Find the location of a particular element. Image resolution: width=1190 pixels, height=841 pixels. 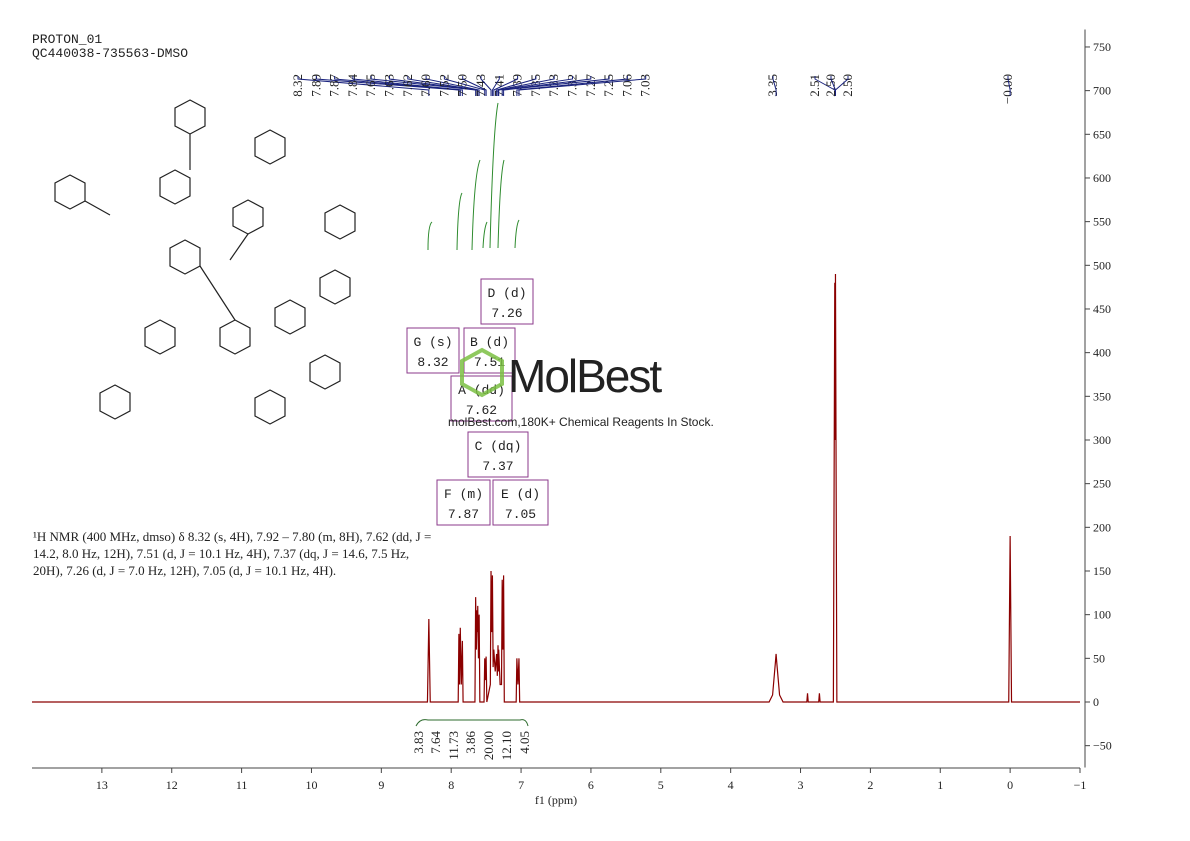

peak-label: 7.50 is located at coordinates (462, 85).